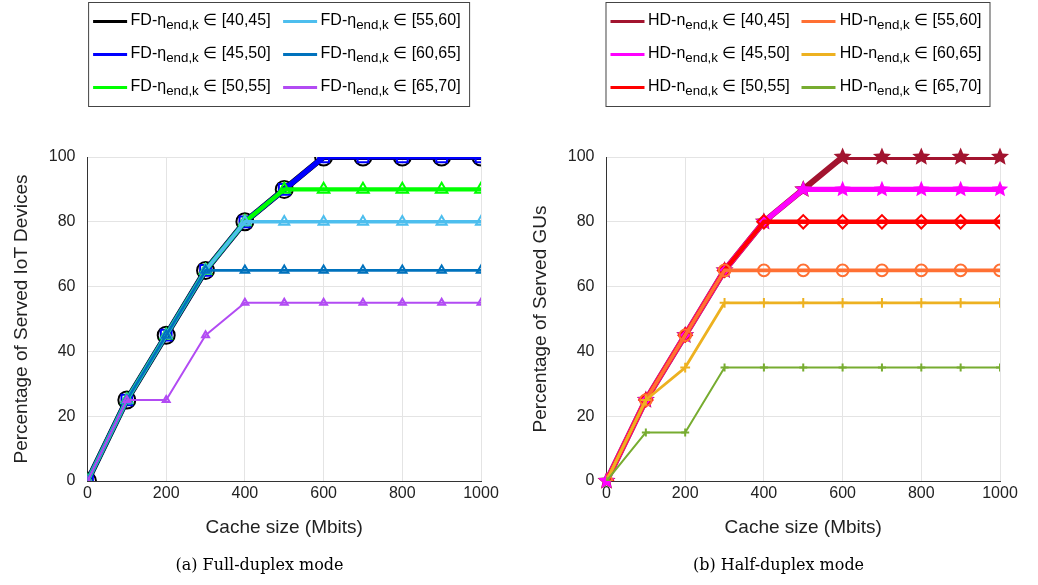 This screenshot has height=585, width=1038. I want to click on legend-label: FD-η$_{end,k}$ ∈ [40,45], so click(200, 21).